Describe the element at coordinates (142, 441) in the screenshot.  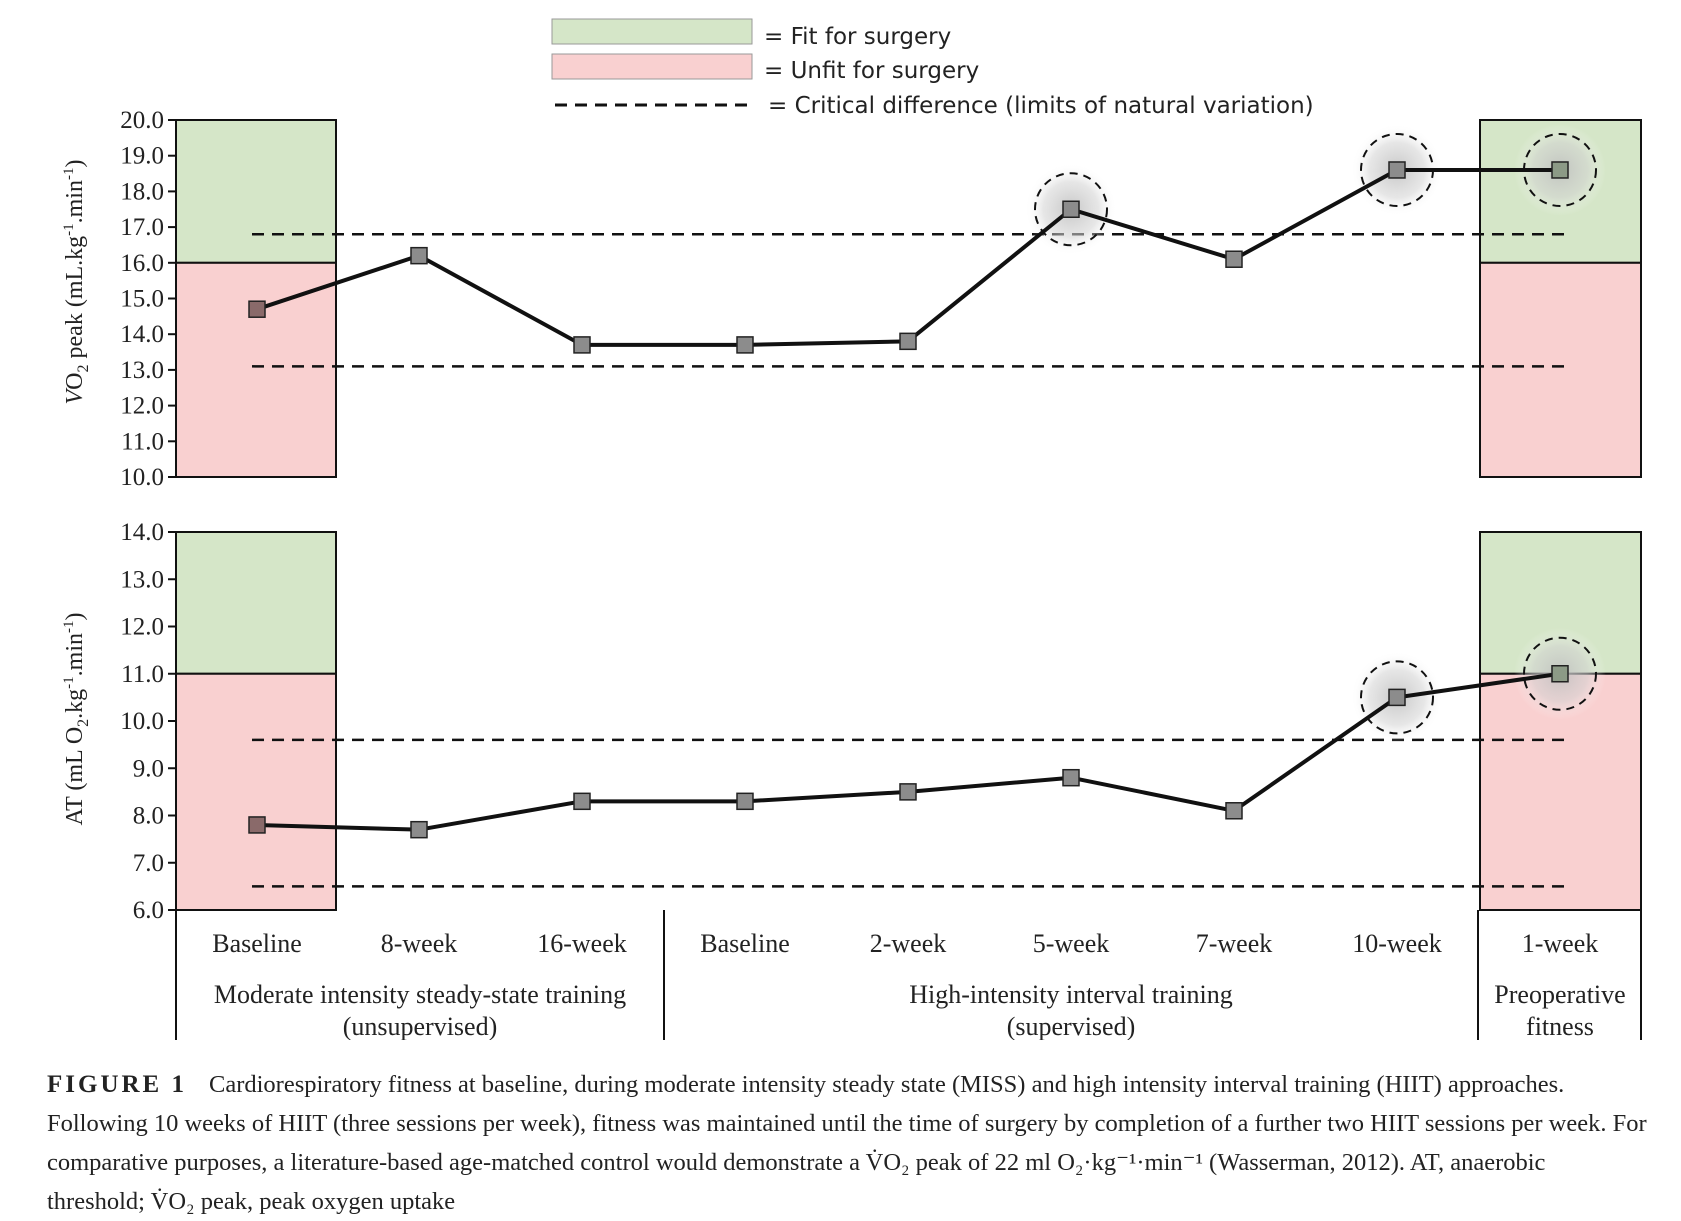
I see `vo2-y-tick-label: 11.0` at that location.